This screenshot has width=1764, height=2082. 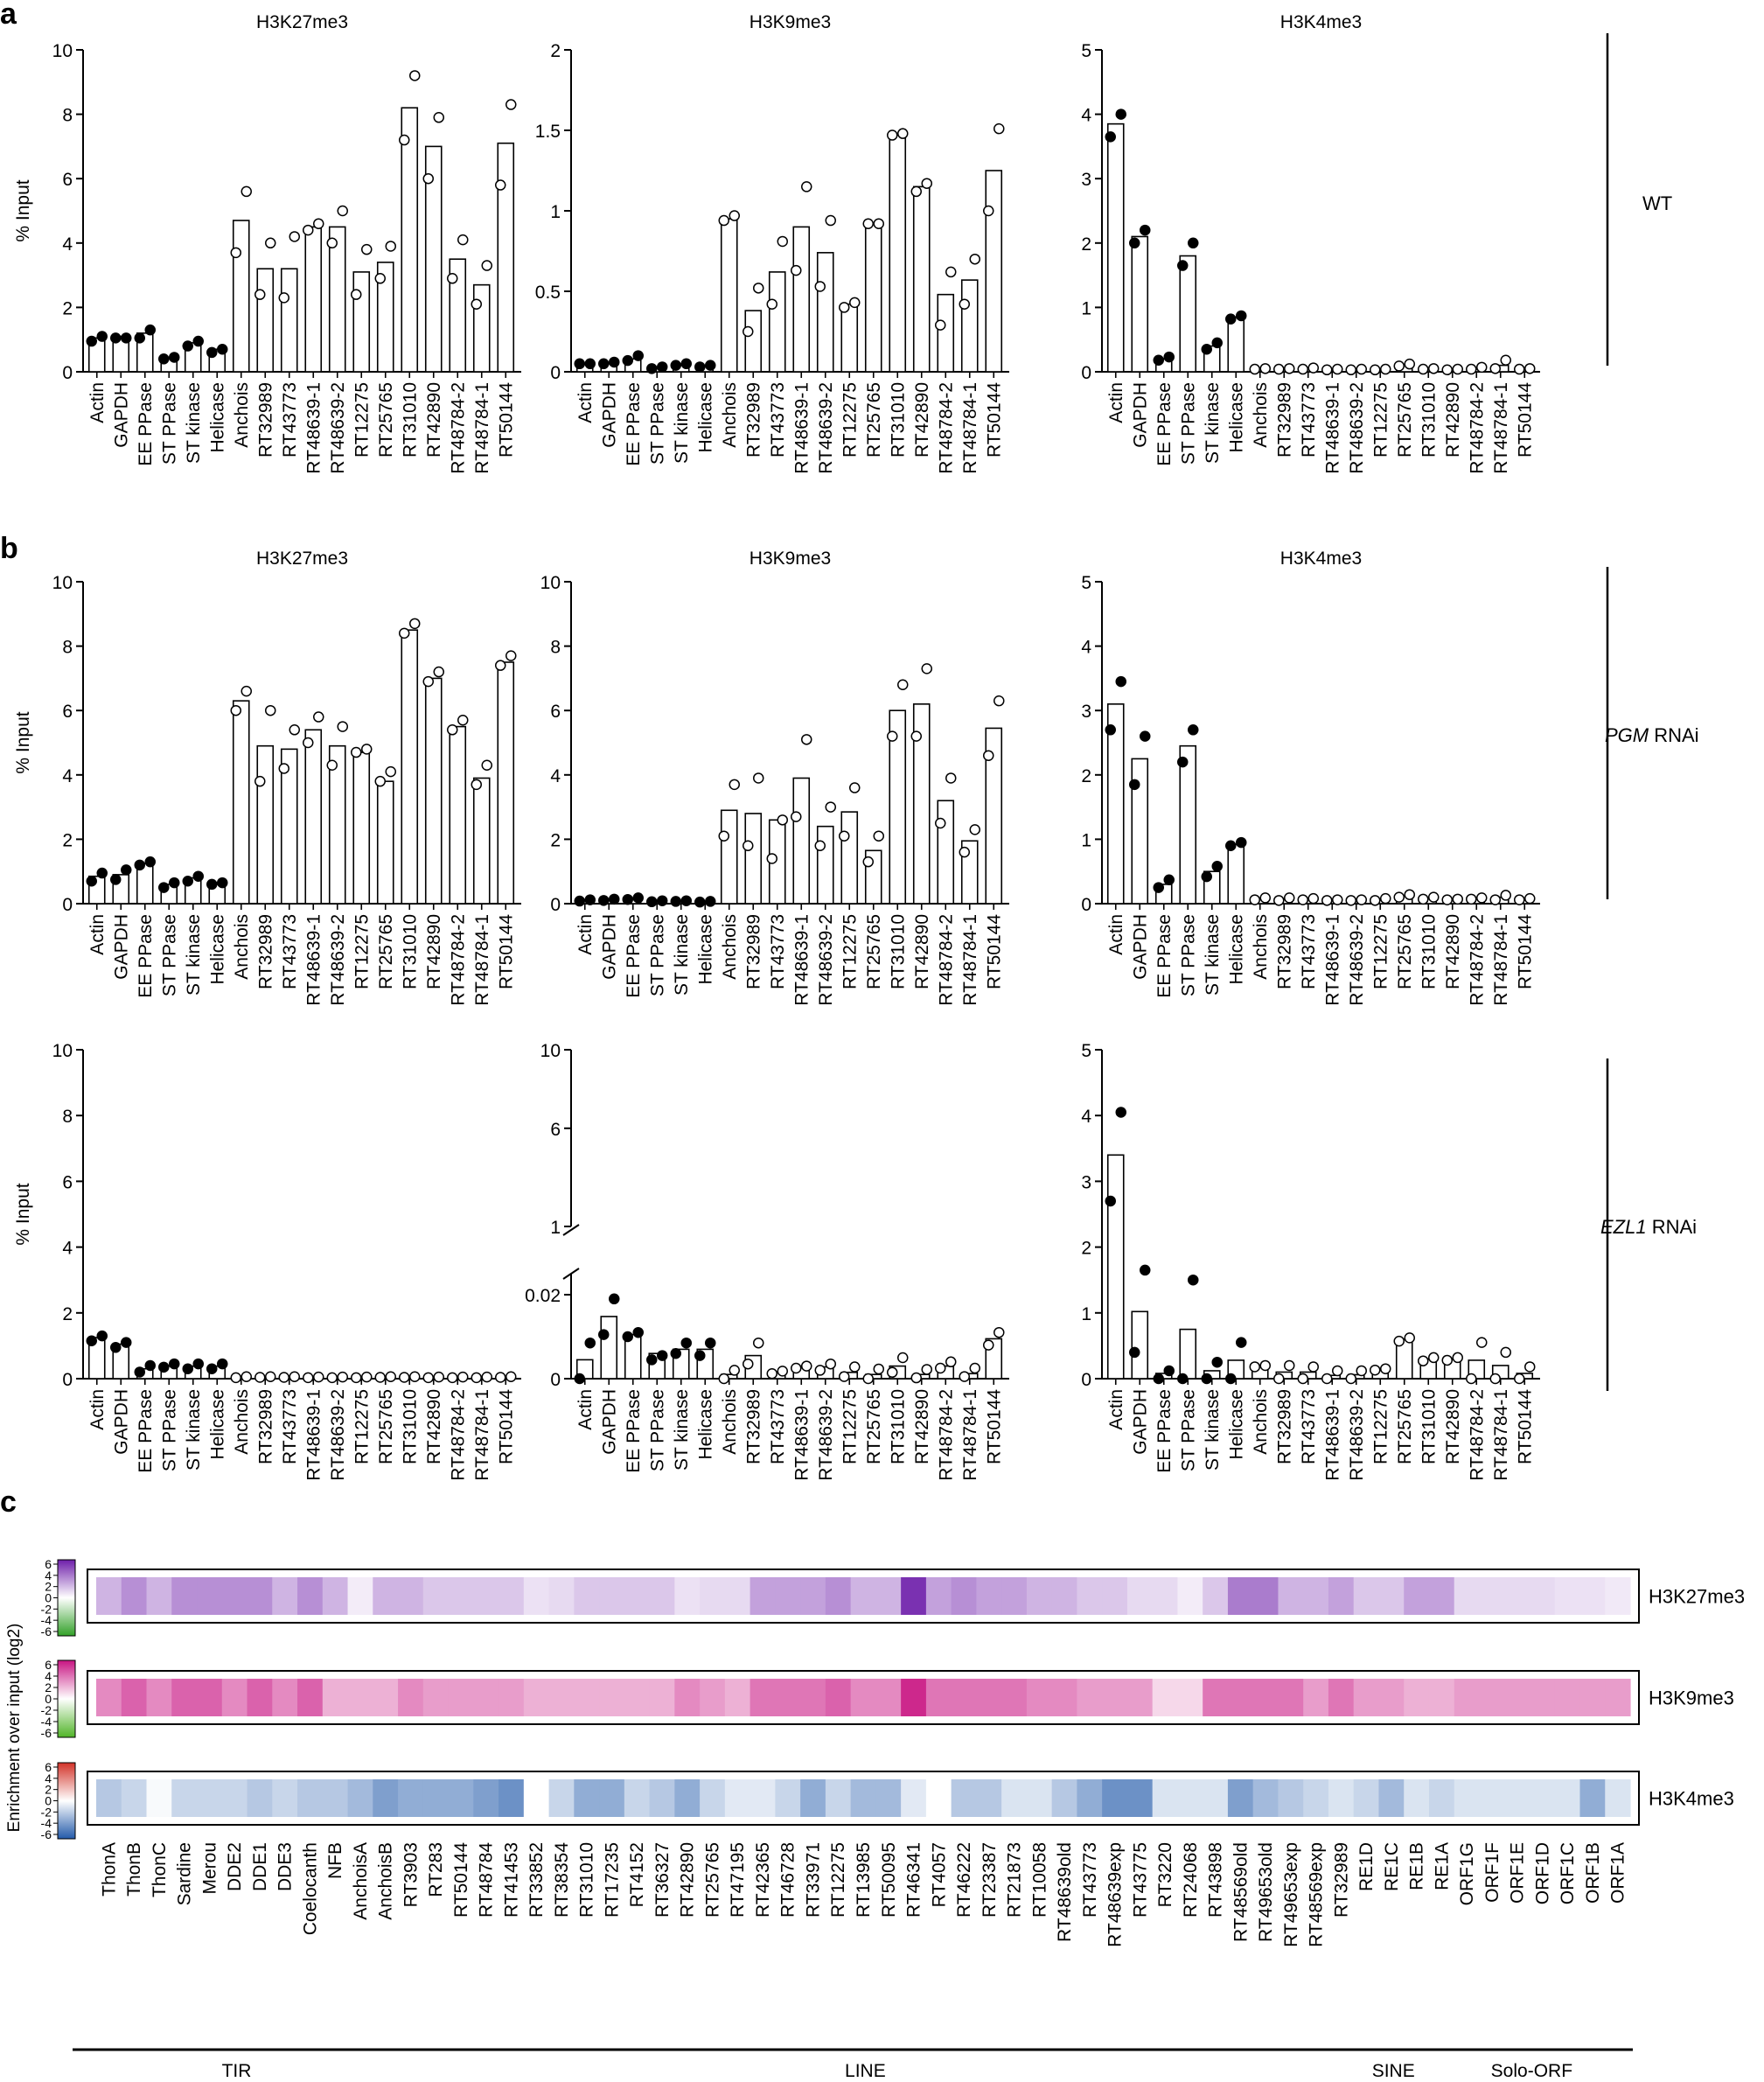 I want to click on heatmap-category-label: RT24068, so click(x=1191, y=1880).